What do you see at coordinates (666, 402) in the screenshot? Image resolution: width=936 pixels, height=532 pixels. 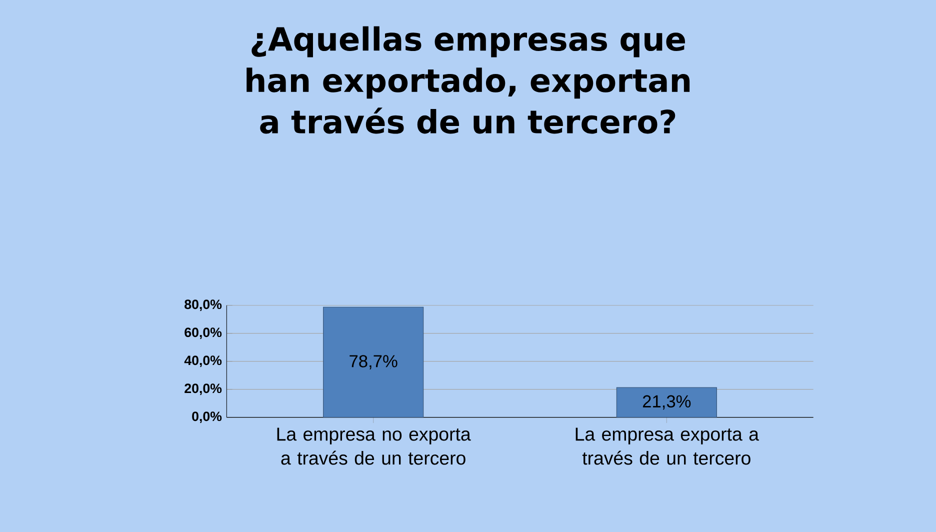 I see `data-label: 21,3%` at bounding box center [666, 402].